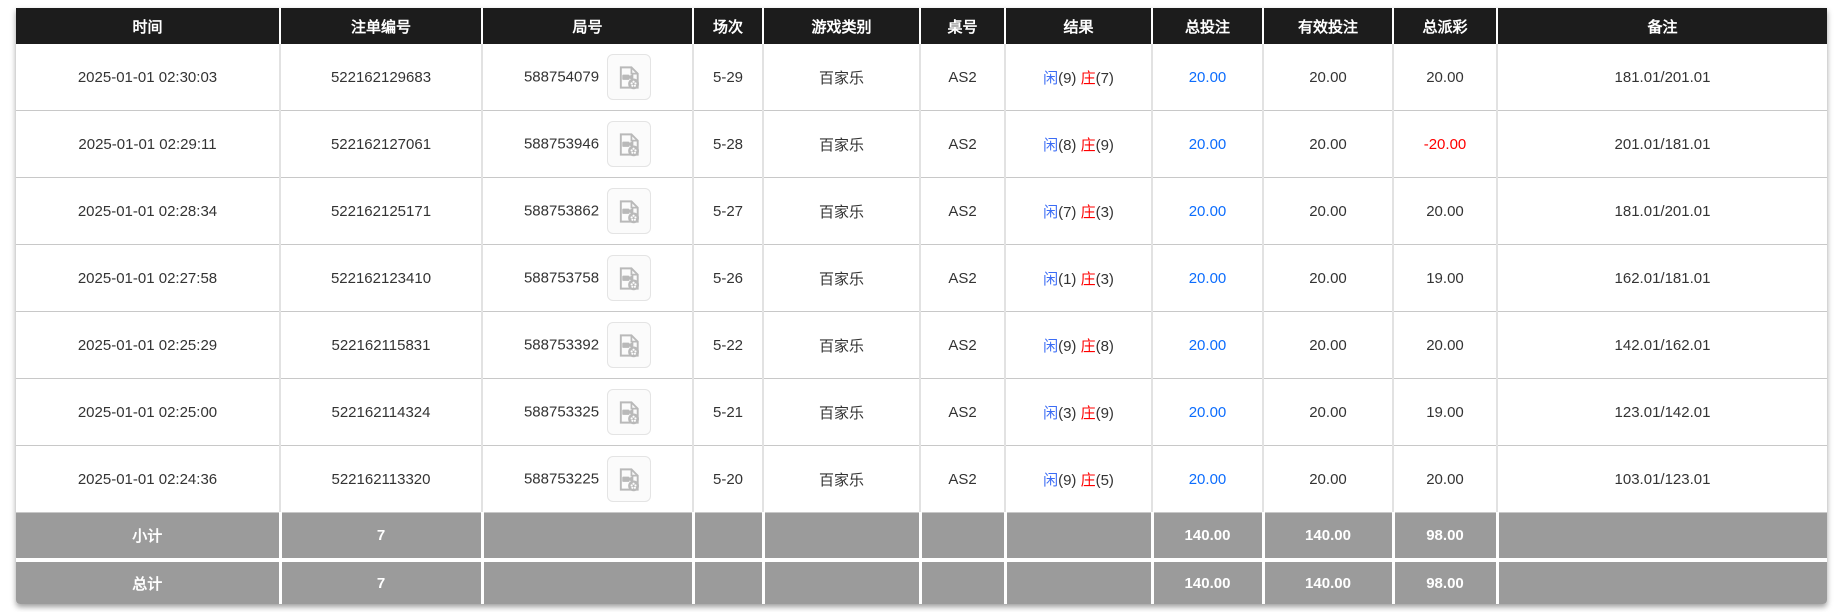 The width and height of the screenshot is (1834, 612). I want to click on cell-session: 5-21, so click(727, 412).